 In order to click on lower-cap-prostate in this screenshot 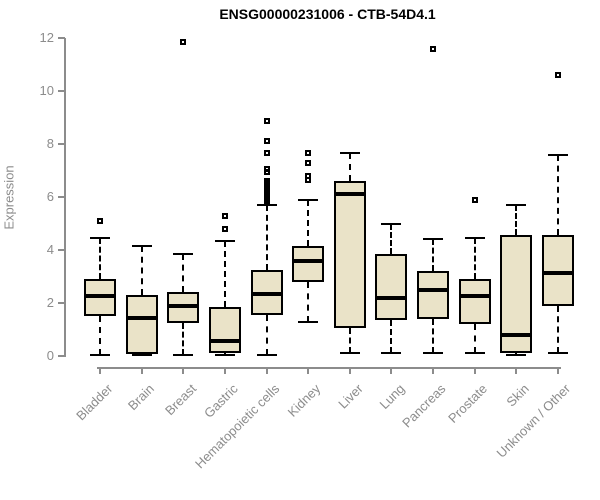, I will do `click(474, 353)`.